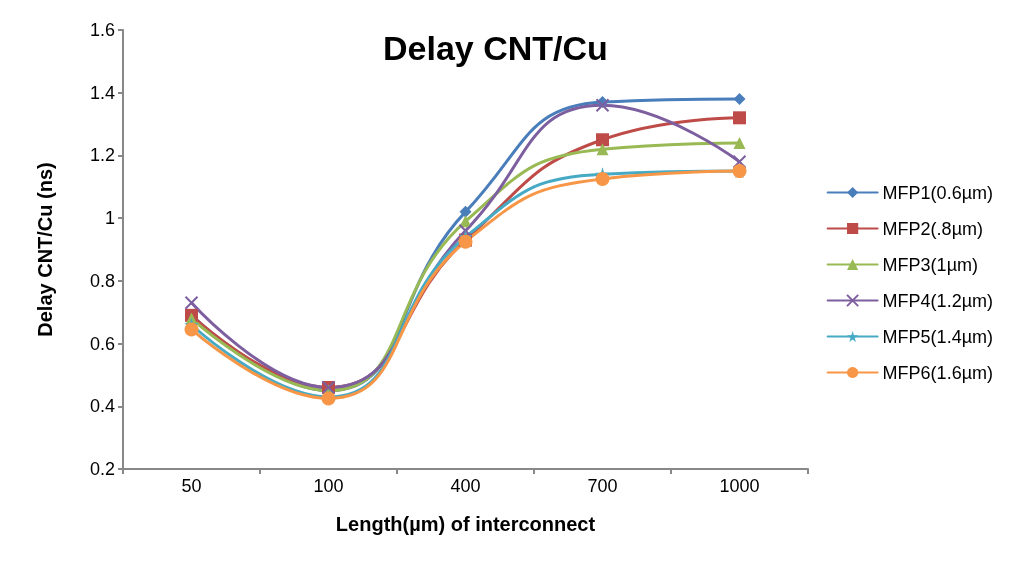 The image size is (1016, 565). What do you see at coordinates (102, 280) in the screenshot?
I see `y-tick-label: 0.8` at bounding box center [102, 280].